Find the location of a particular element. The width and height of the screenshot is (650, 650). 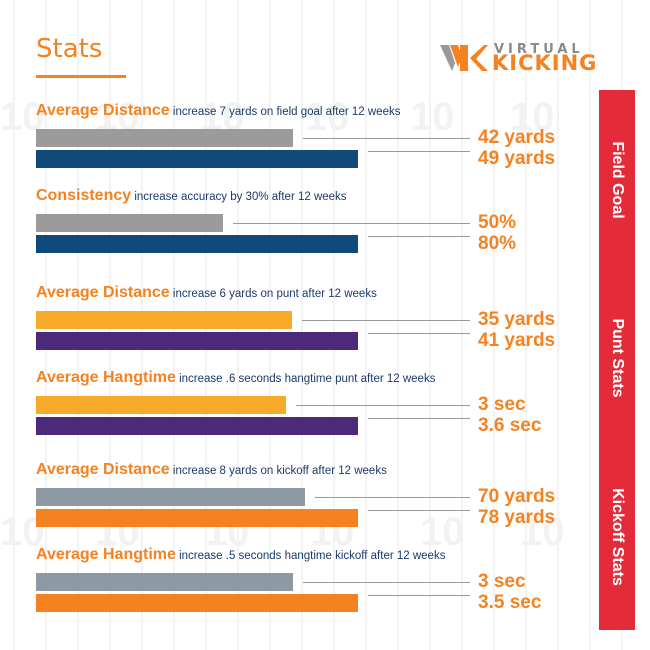

metric-note: increase accuracy by 30% after 12 weeks is located at coordinates (239, 197).